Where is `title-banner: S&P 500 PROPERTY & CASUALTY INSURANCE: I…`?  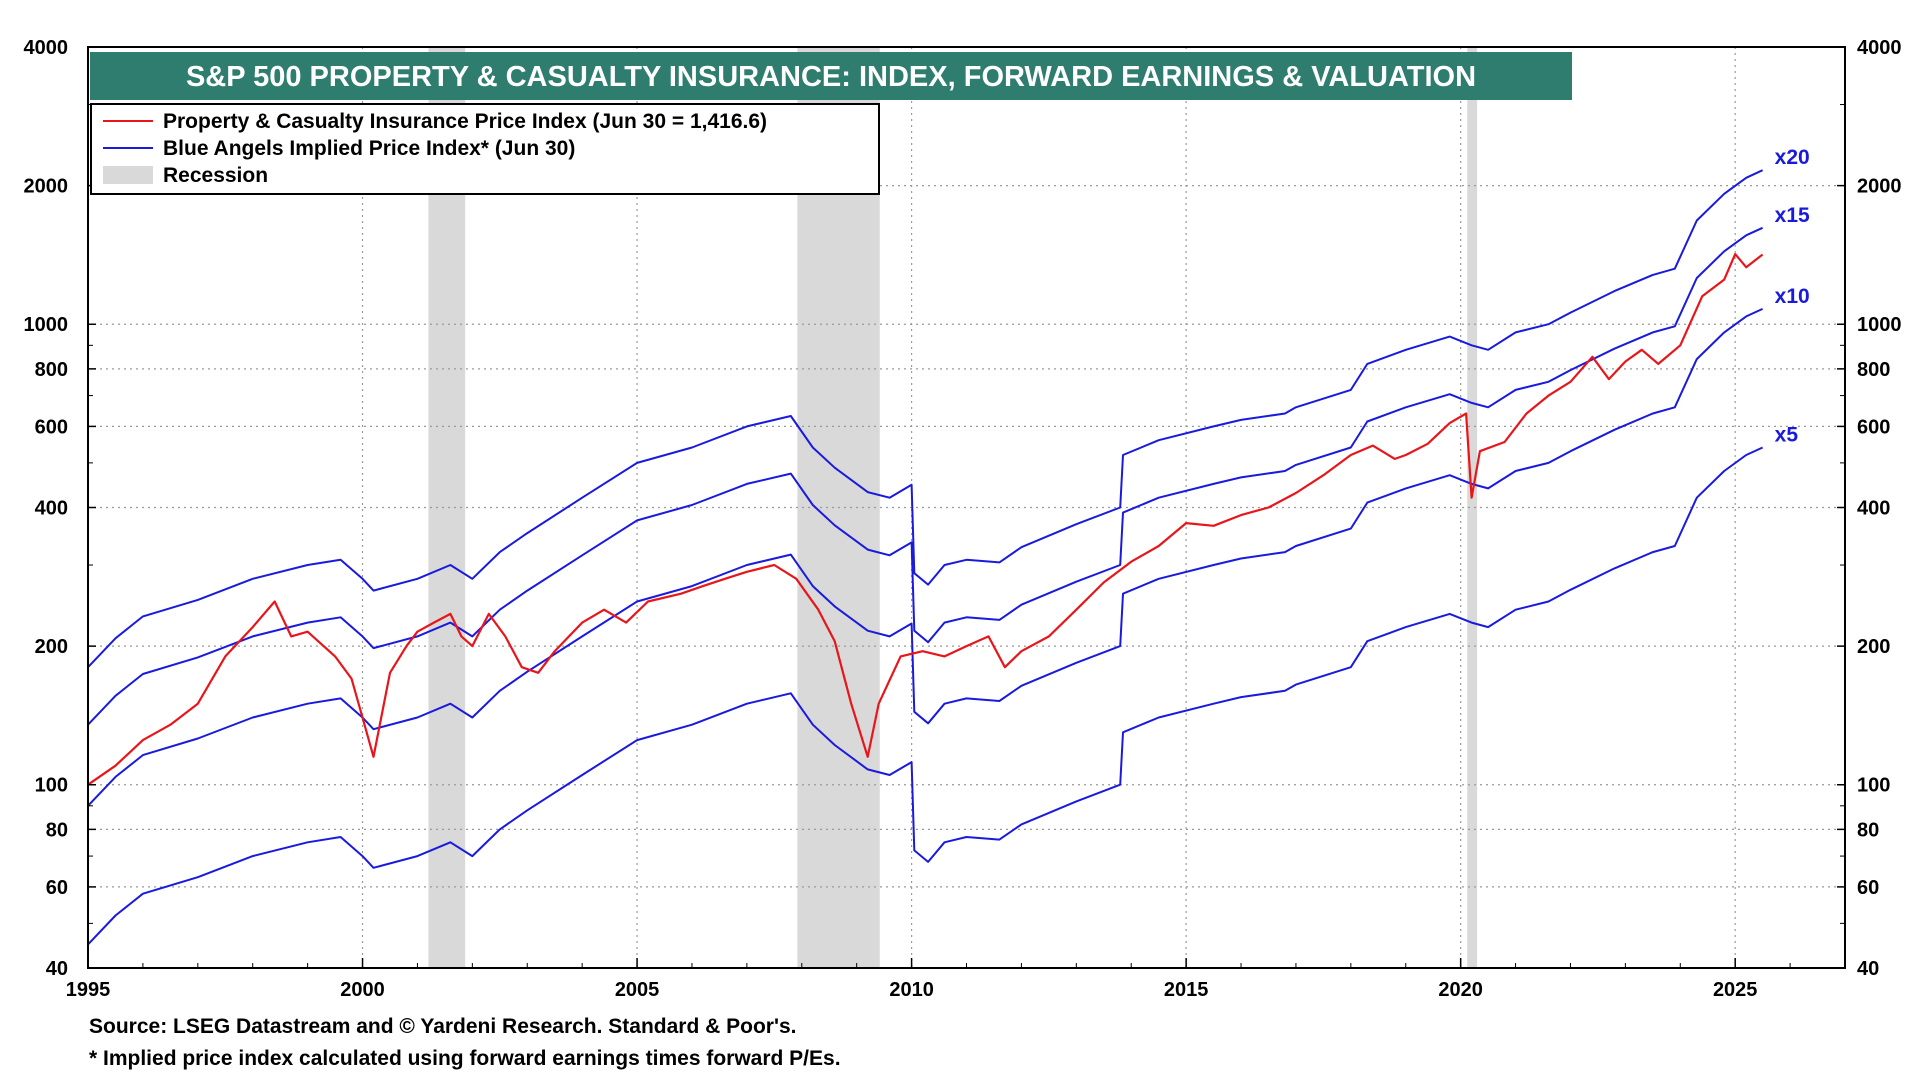 title-banner: S&P 500 PROPERTY & CASUALTY INSURANCE: I… is located at coordinates (831, 76).